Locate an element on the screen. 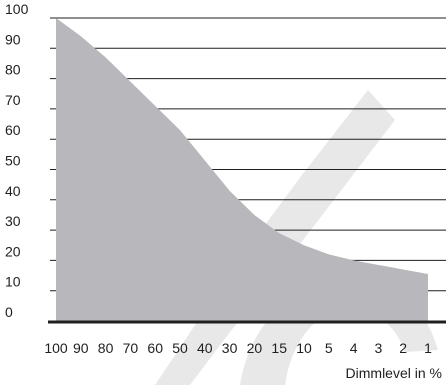  x-tick-label: 30 is located at coordinates (230, 348).